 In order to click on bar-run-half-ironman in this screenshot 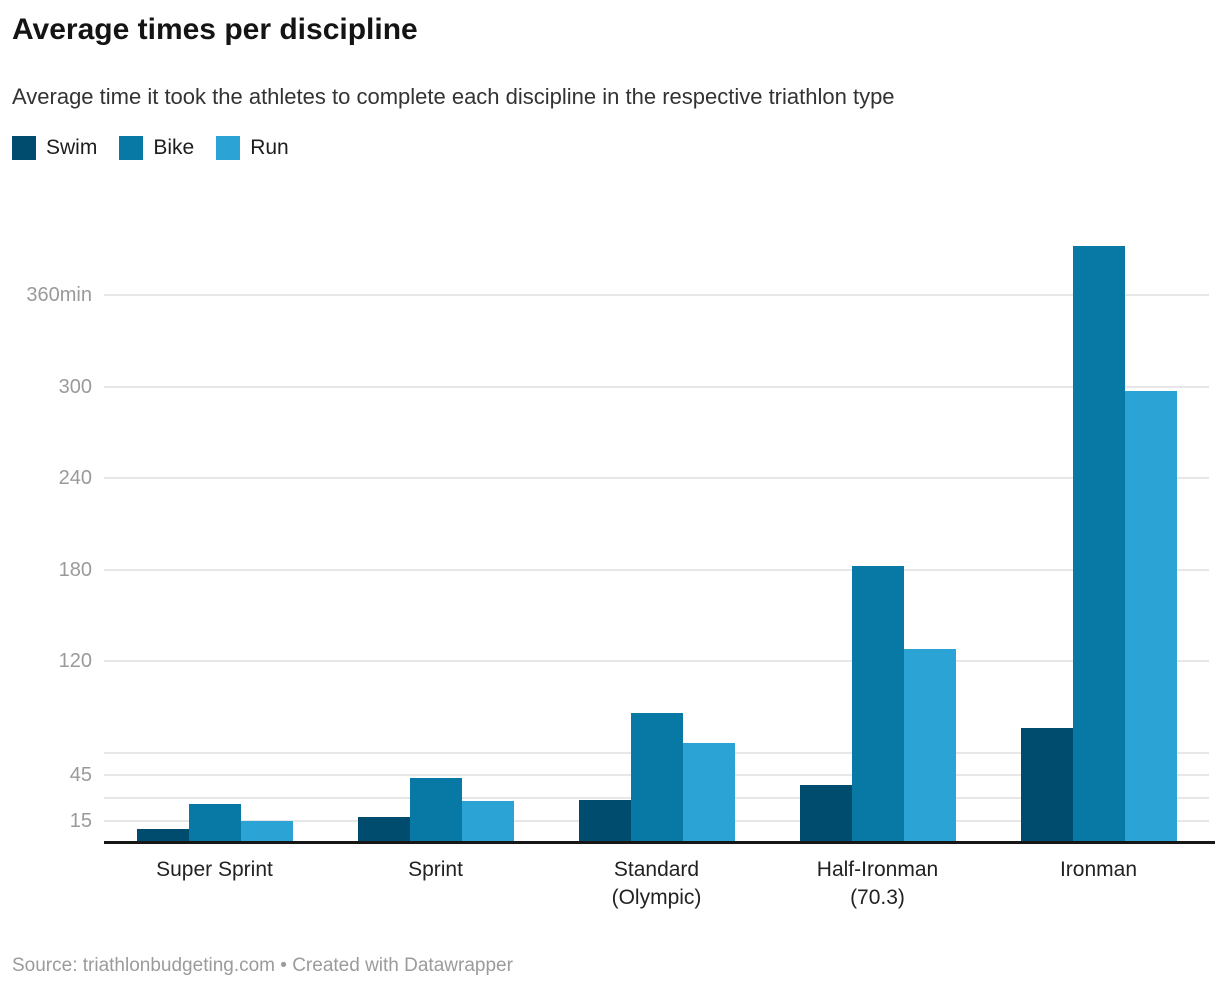, I will do `click(929, 746)`.